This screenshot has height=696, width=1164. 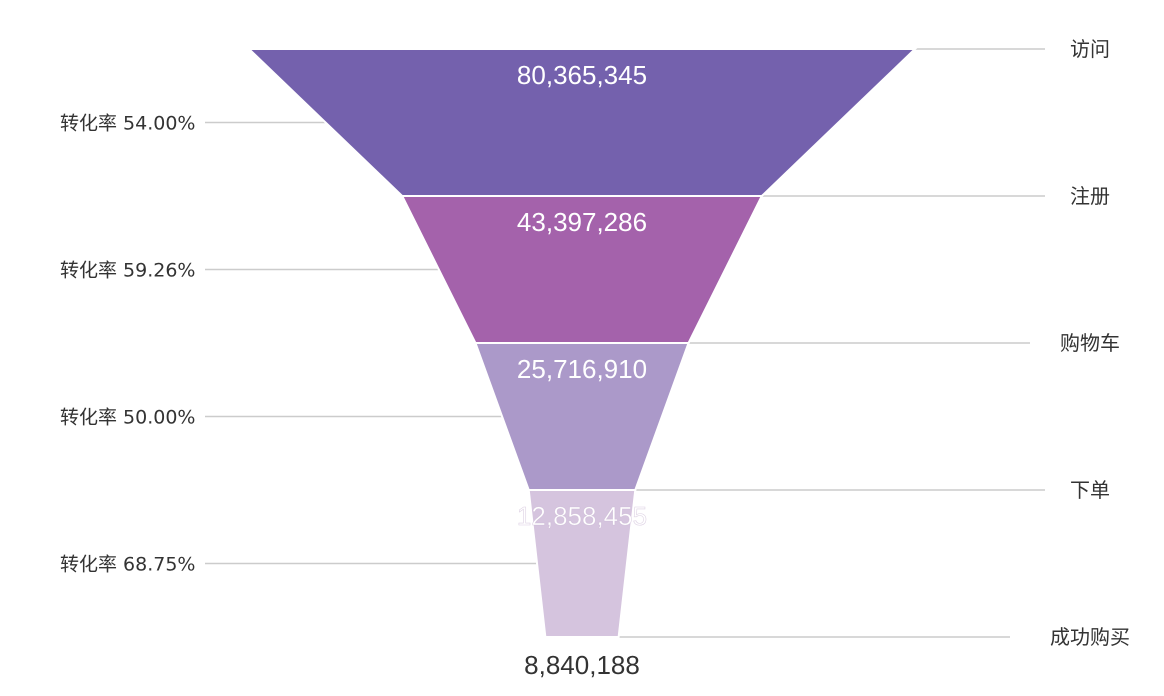 I want to click on value-label-4: 12,858,455, so click(x=582, y=516).